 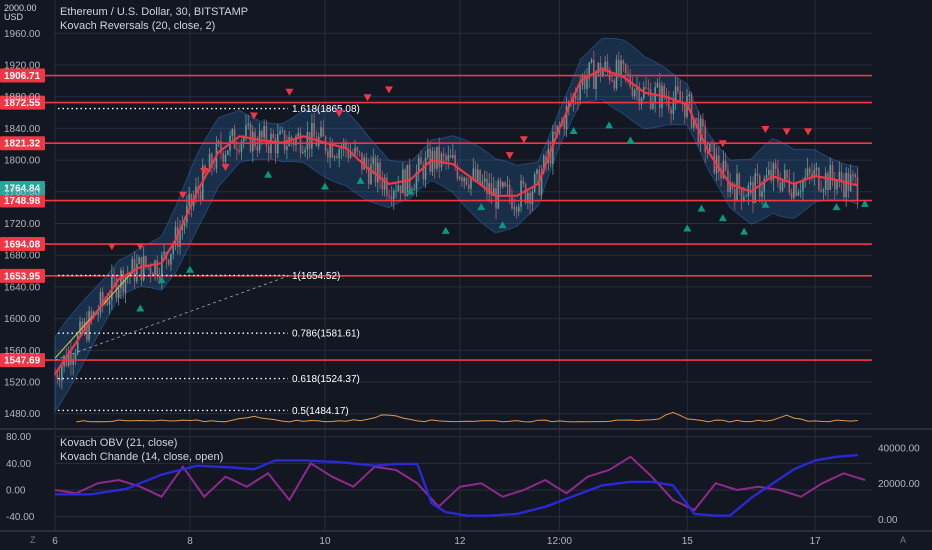 I want to click on auto-scale-button: A, so click(x=903, y=540).